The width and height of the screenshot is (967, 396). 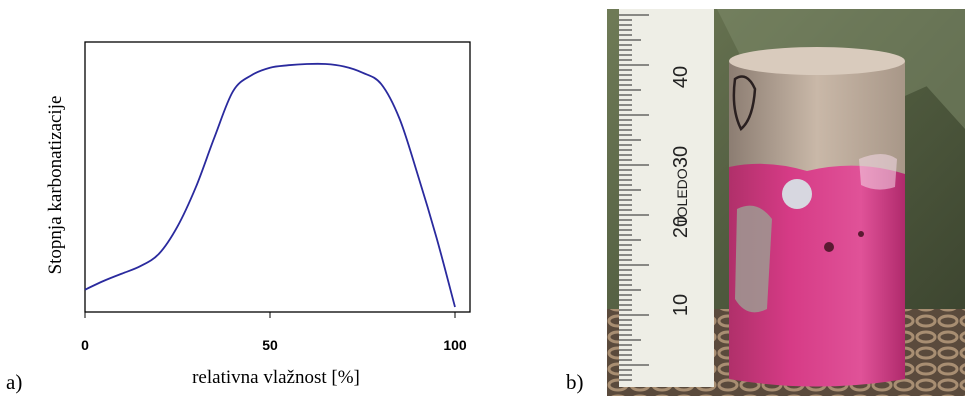 I want to click on ruler-brand: TOLEDO, so click(x=682, y=196).